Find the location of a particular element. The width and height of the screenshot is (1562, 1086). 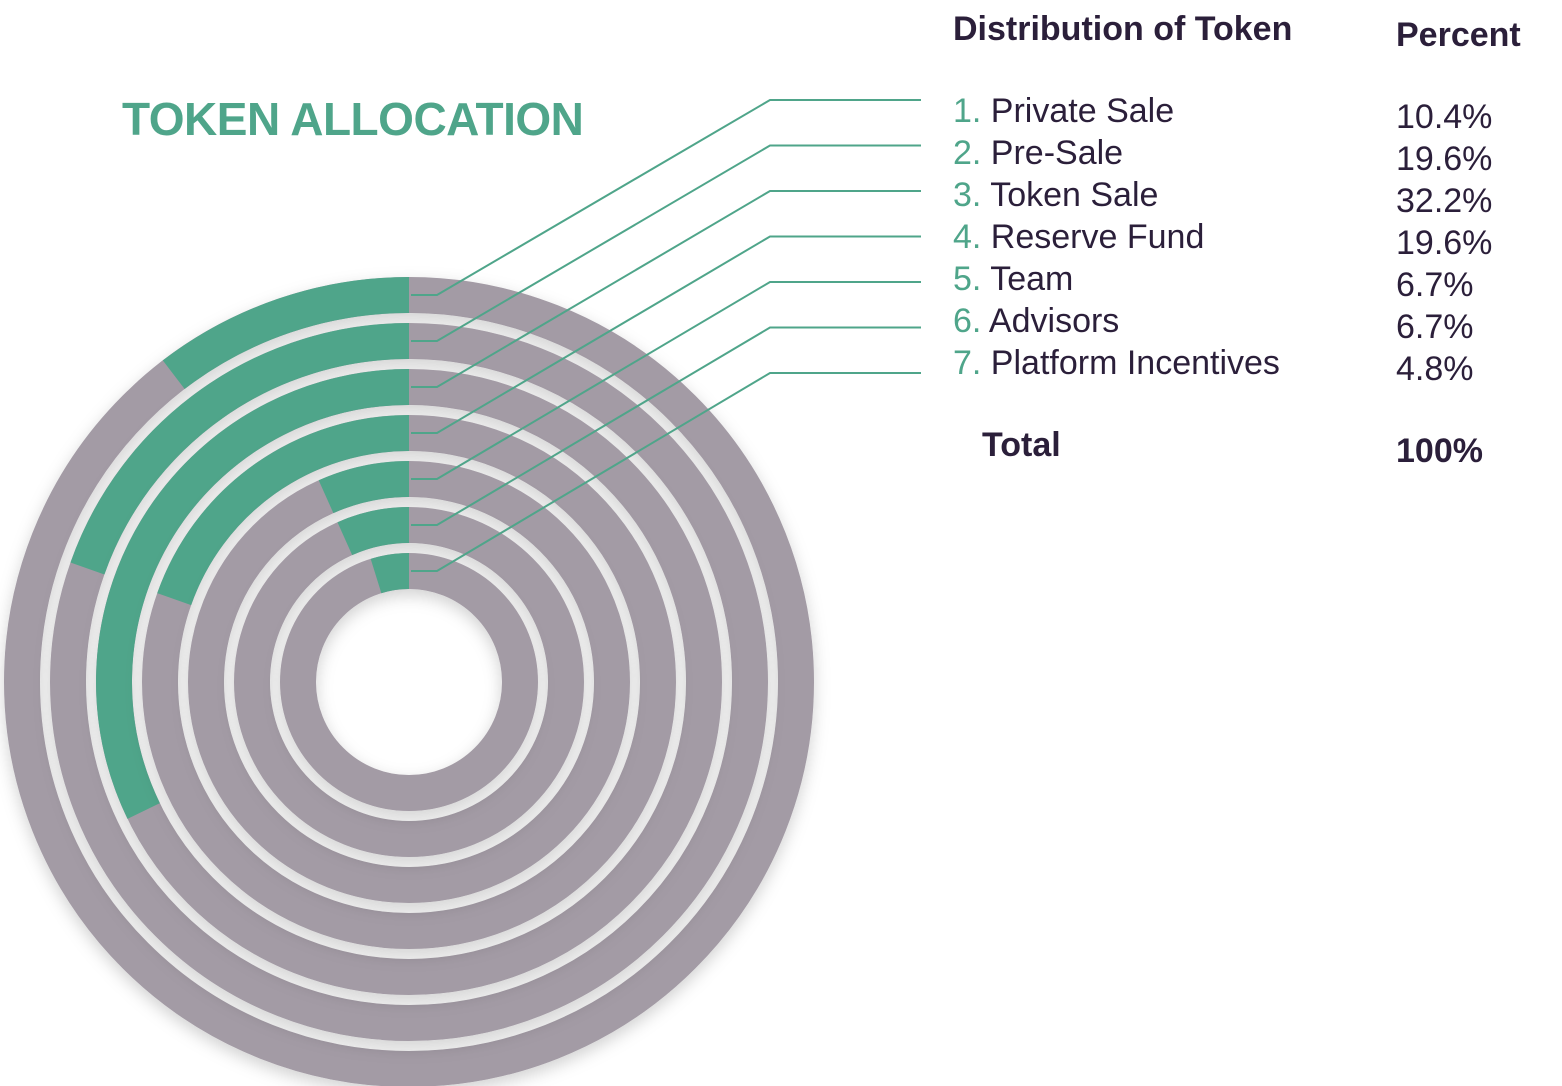

total-value: 100% is located at coordinates (1439, 451).